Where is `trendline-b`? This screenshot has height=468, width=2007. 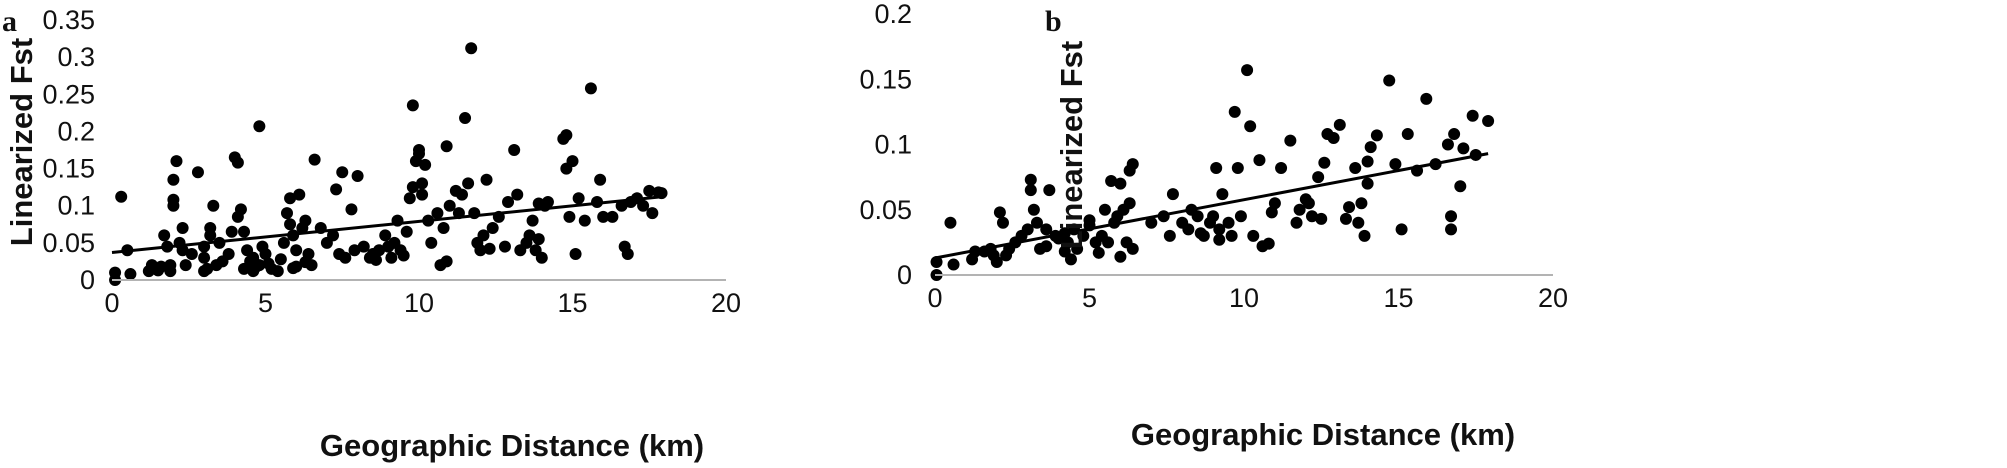 trendline-b is located at coordinates (1211, 206).